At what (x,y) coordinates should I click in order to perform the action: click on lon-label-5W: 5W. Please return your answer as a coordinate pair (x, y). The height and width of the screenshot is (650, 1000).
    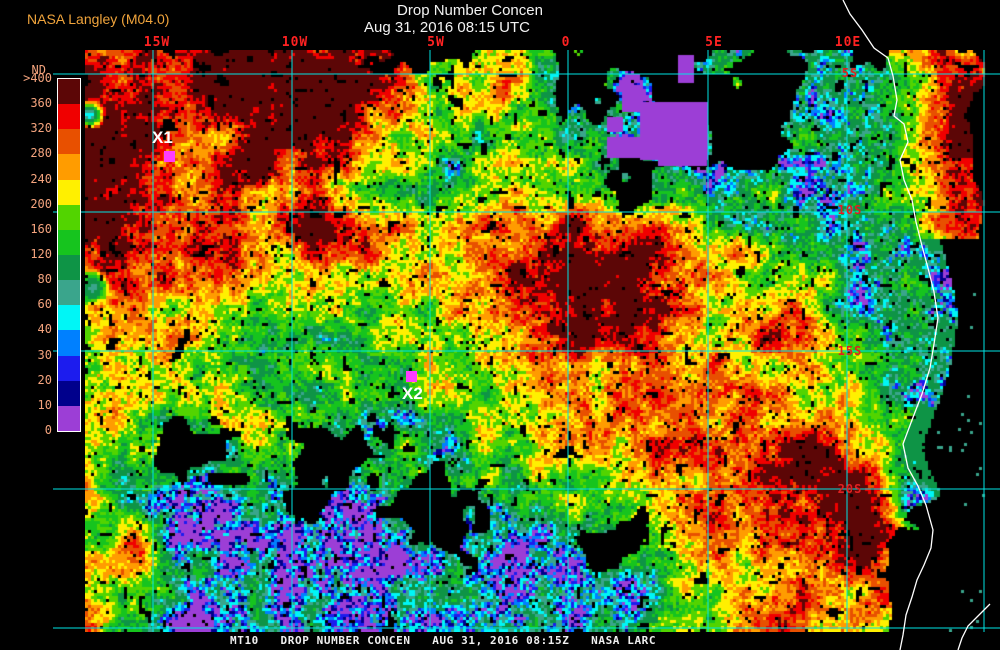
    Looking at the image, I should click on (436, 42).